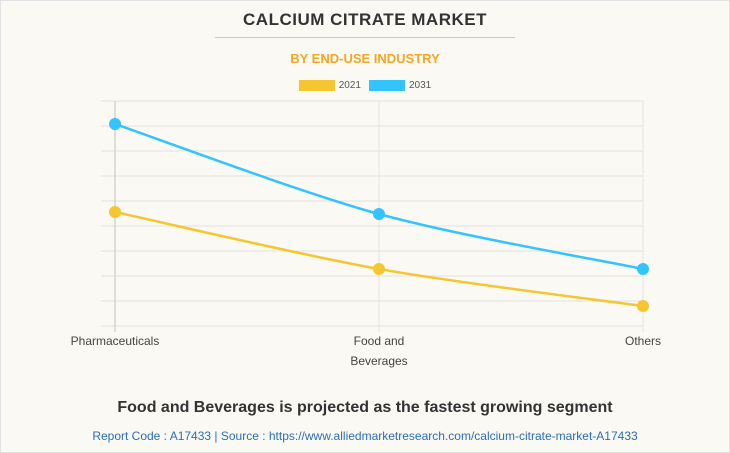 This screenshot has width=730, height=453. I want to click on legend-item-2021: 2021, so click(329, 85).